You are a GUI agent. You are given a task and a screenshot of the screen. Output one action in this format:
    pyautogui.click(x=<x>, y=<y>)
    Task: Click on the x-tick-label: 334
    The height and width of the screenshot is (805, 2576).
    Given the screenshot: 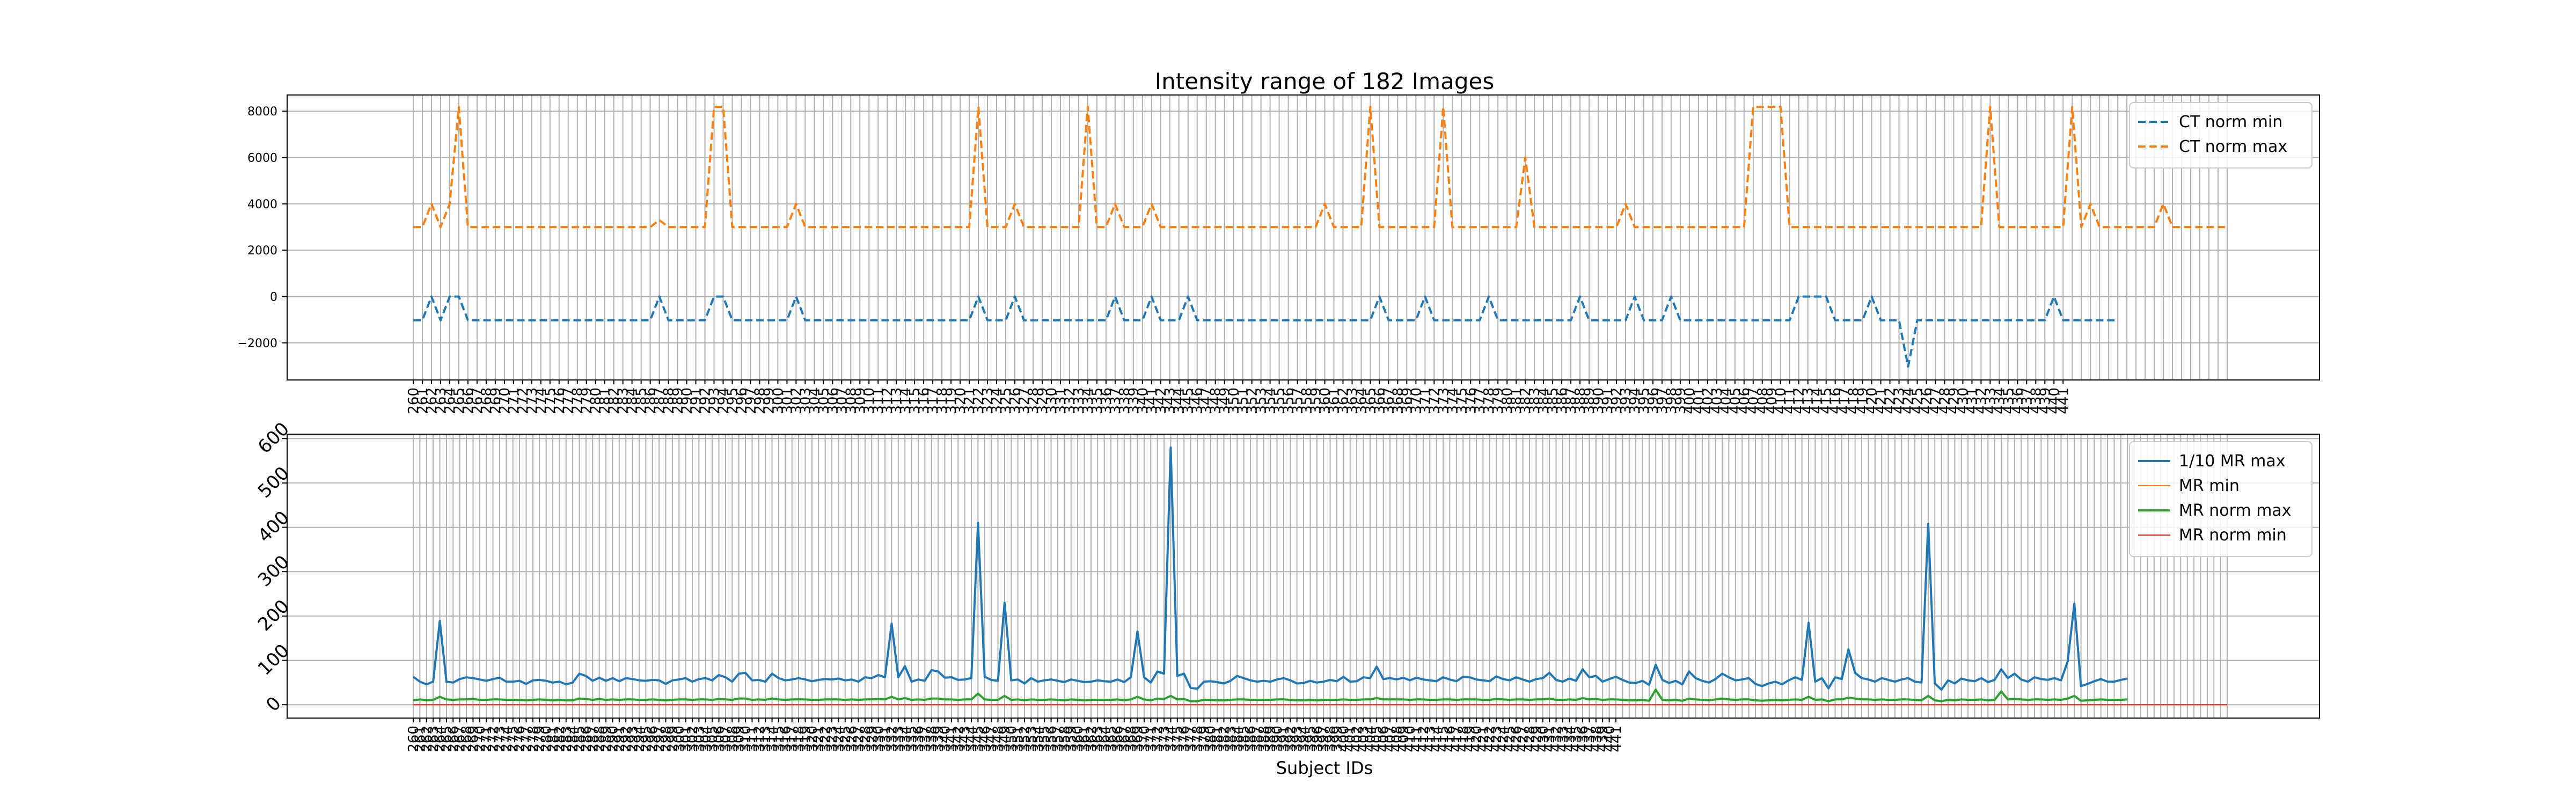 What is the action you would take?
    pyautogui.click(x=905, y=739)
    